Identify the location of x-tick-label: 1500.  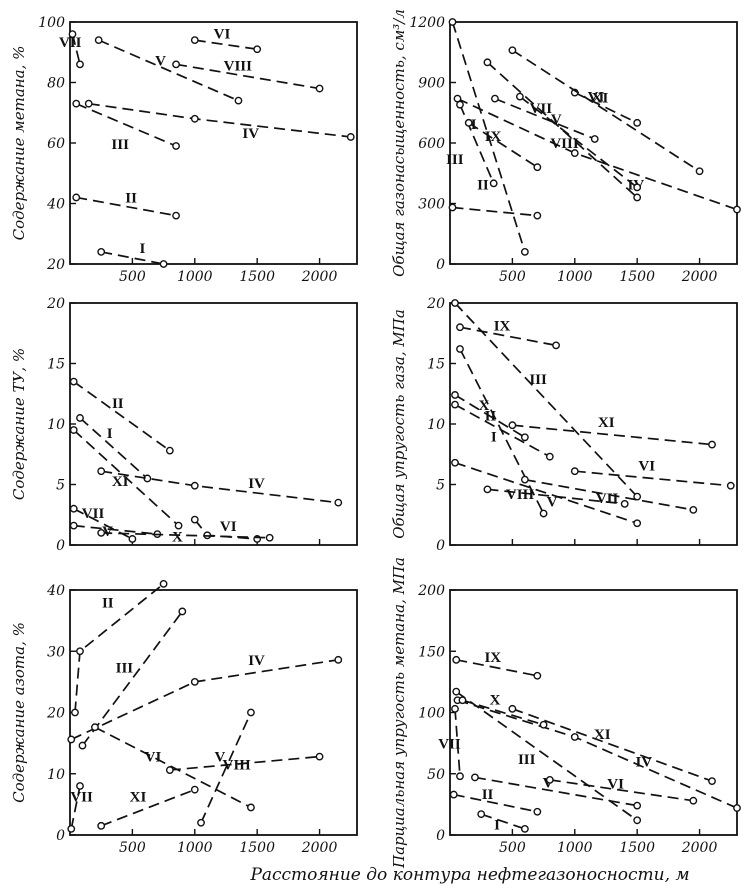
(257, 277).